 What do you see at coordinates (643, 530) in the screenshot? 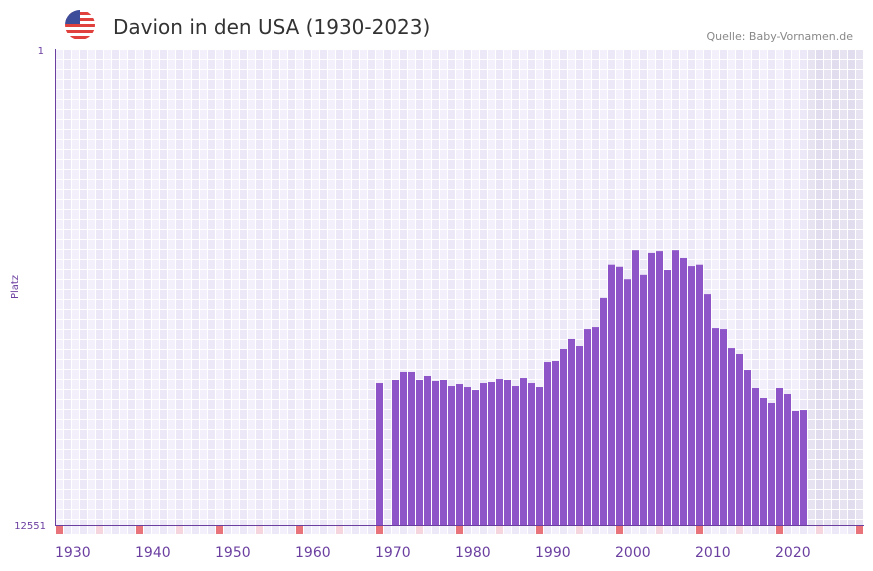
I see `year-marker-2003` at bounding box center [643, 530].